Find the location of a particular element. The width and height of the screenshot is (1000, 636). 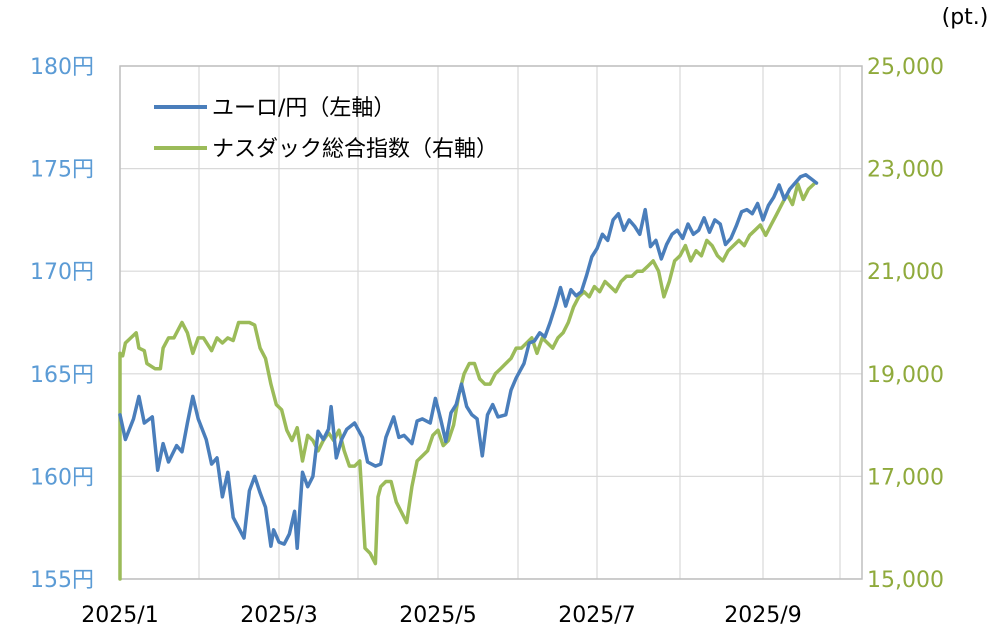

x-tick-label: 2025/9 is located at coordinates (762, 615).